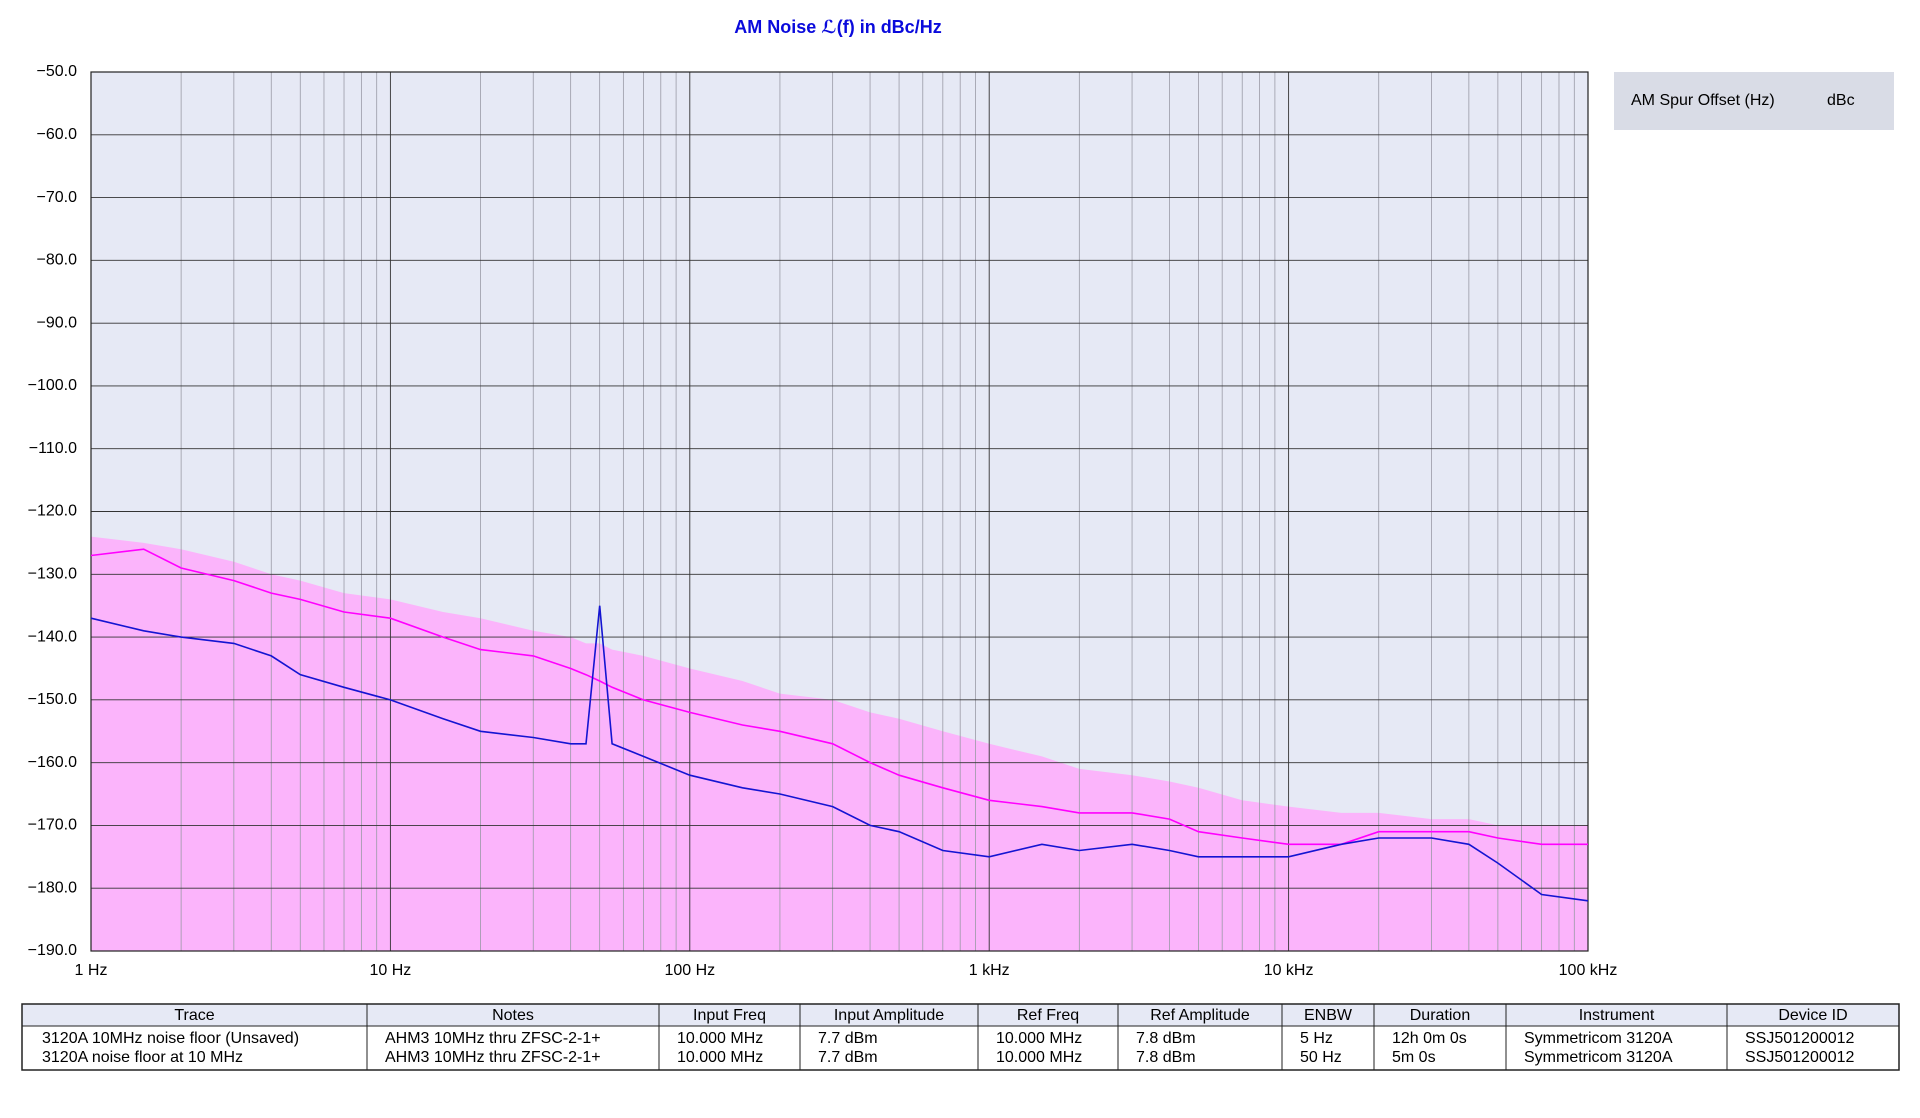 Image resolution: width=1920 pixels, height=1118 pixels. Describe the element at coordinates (1440, 1015) in the screenshot. I see `table-header: Duration` at that location.